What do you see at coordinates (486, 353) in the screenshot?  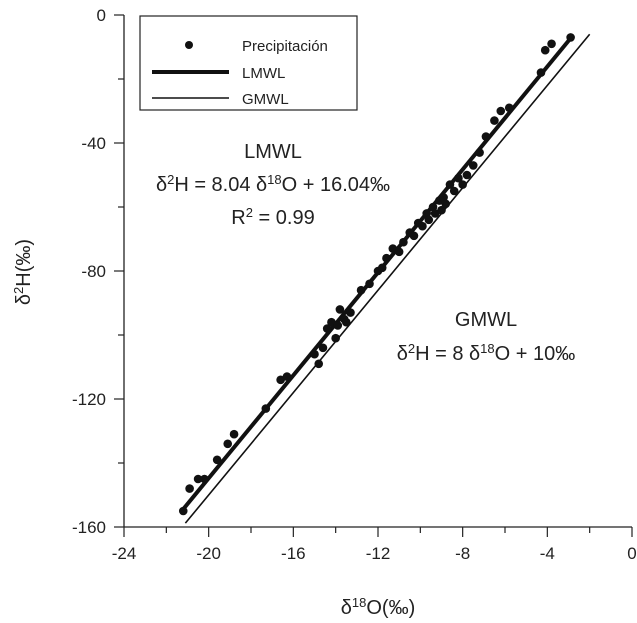 I see `annotation-gmwl-equation: δ2H = 8 δ18O + 10‰` at bounding box center [486, 353].